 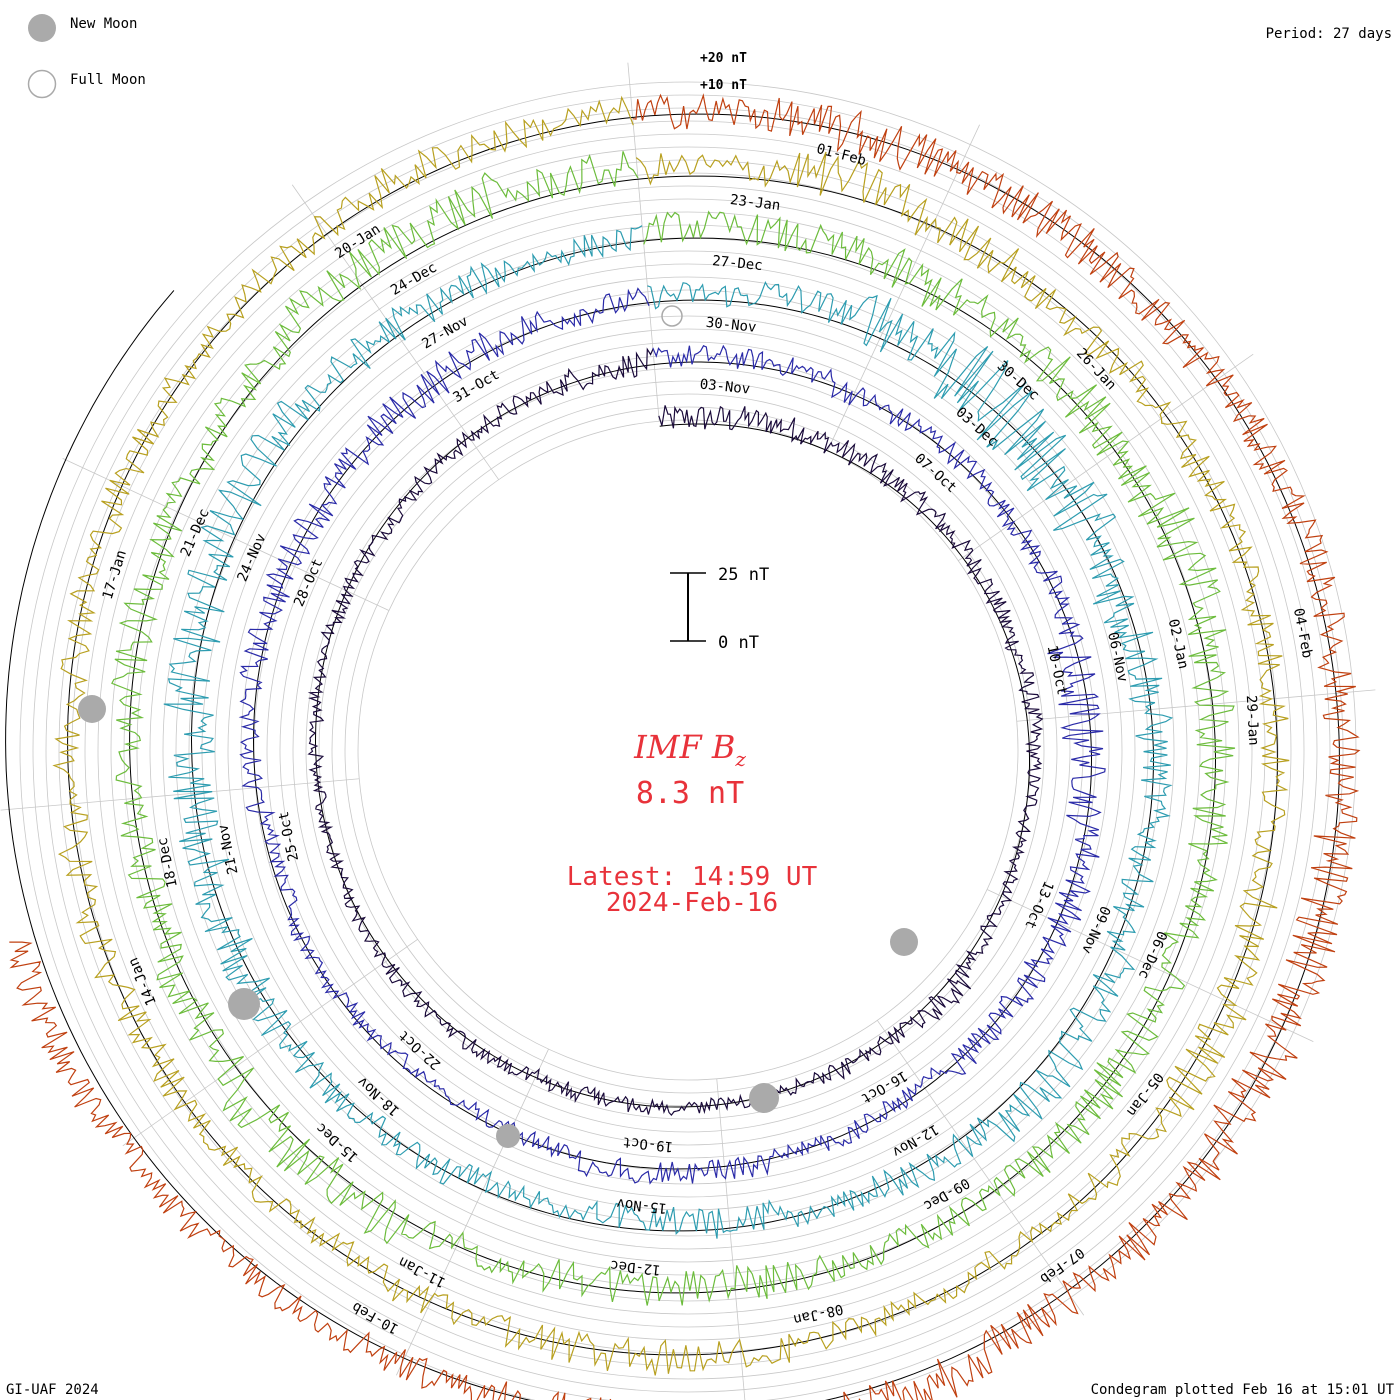 What do you see at coordinates (719, 609) in the screenshot?
I see `scale-bar: 25 nT 0 nT` at bounding box center [719, 609].